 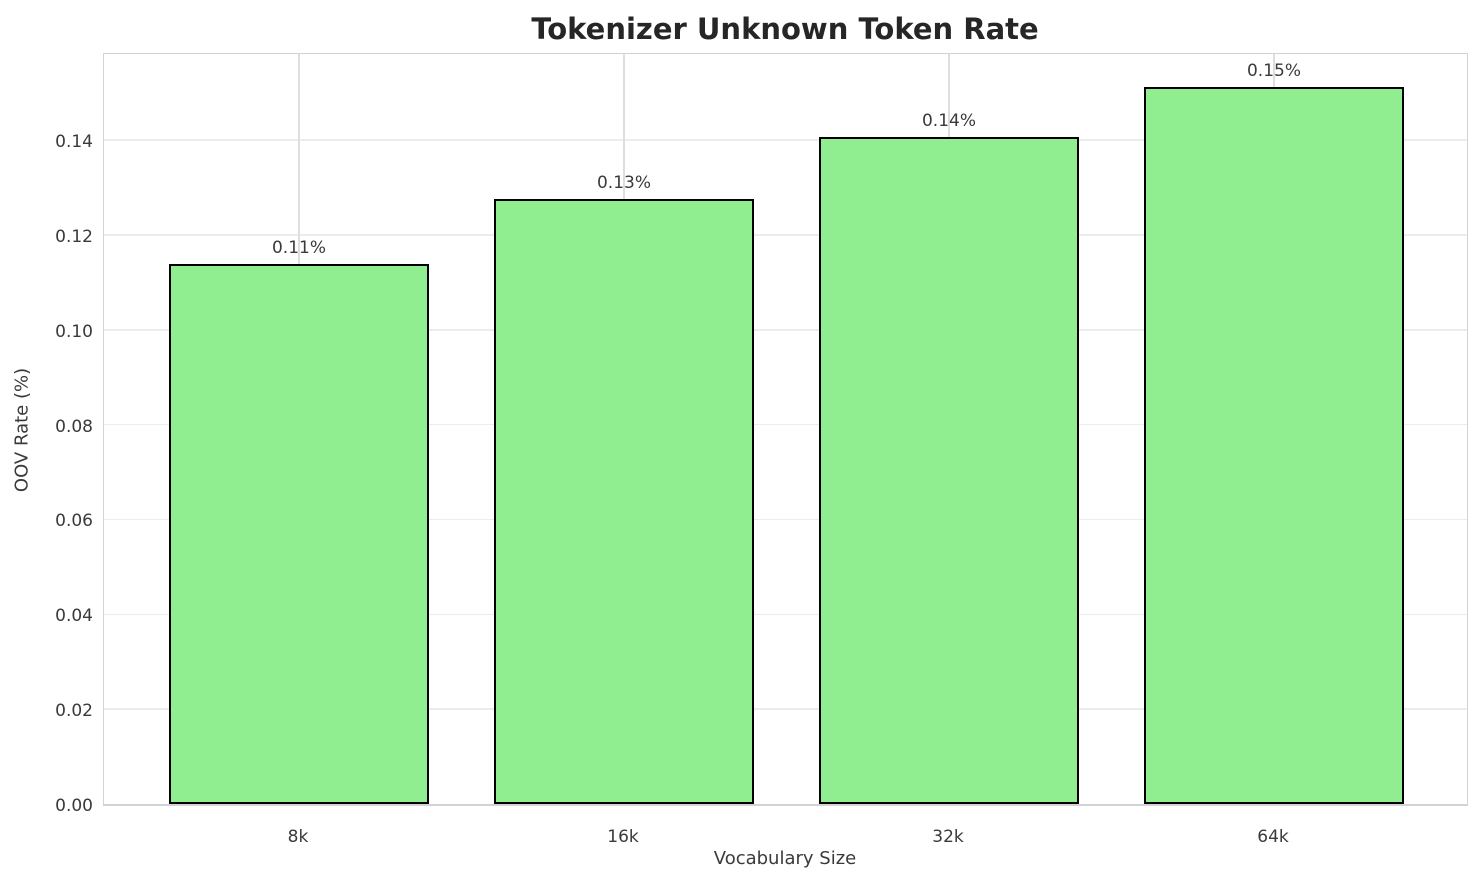 What do you see at coordinates (74, 711) in the screenshot?
I see `y-tick-label: 0.02` at bounding box center [74, 711].